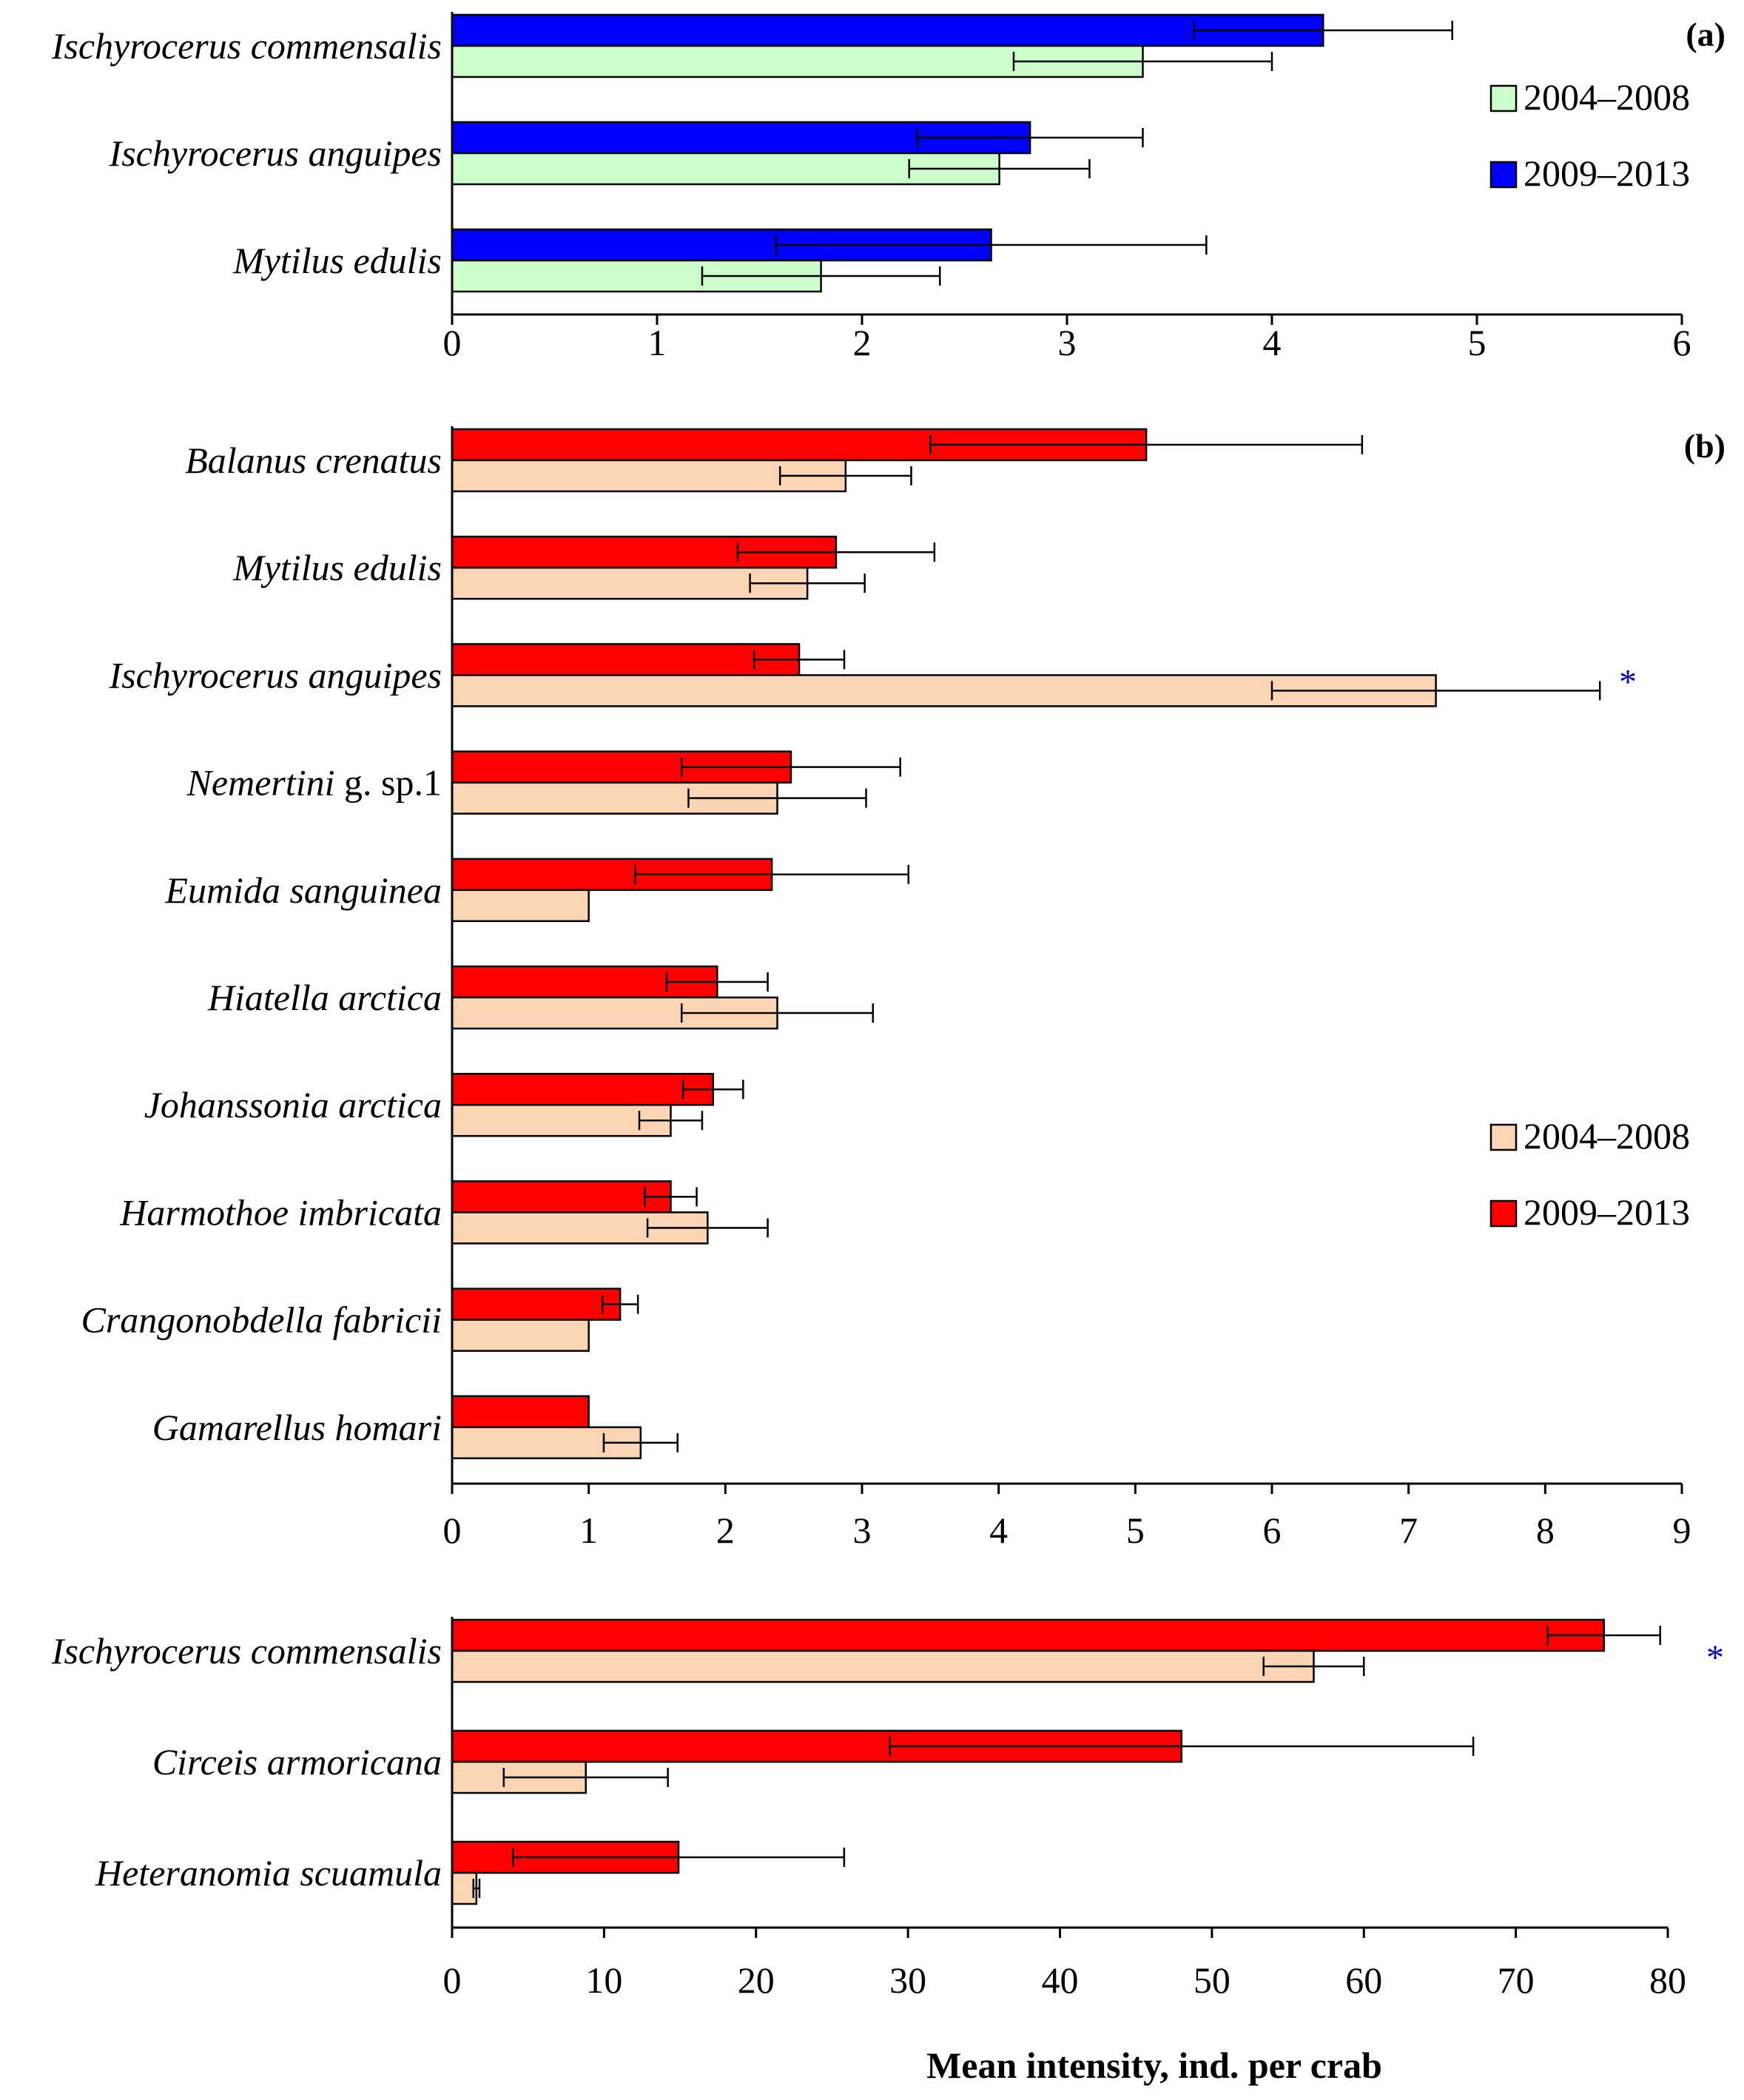 The image size is (1744, 2100). I want to click on tick-label: 9, so click(1682, 1530).